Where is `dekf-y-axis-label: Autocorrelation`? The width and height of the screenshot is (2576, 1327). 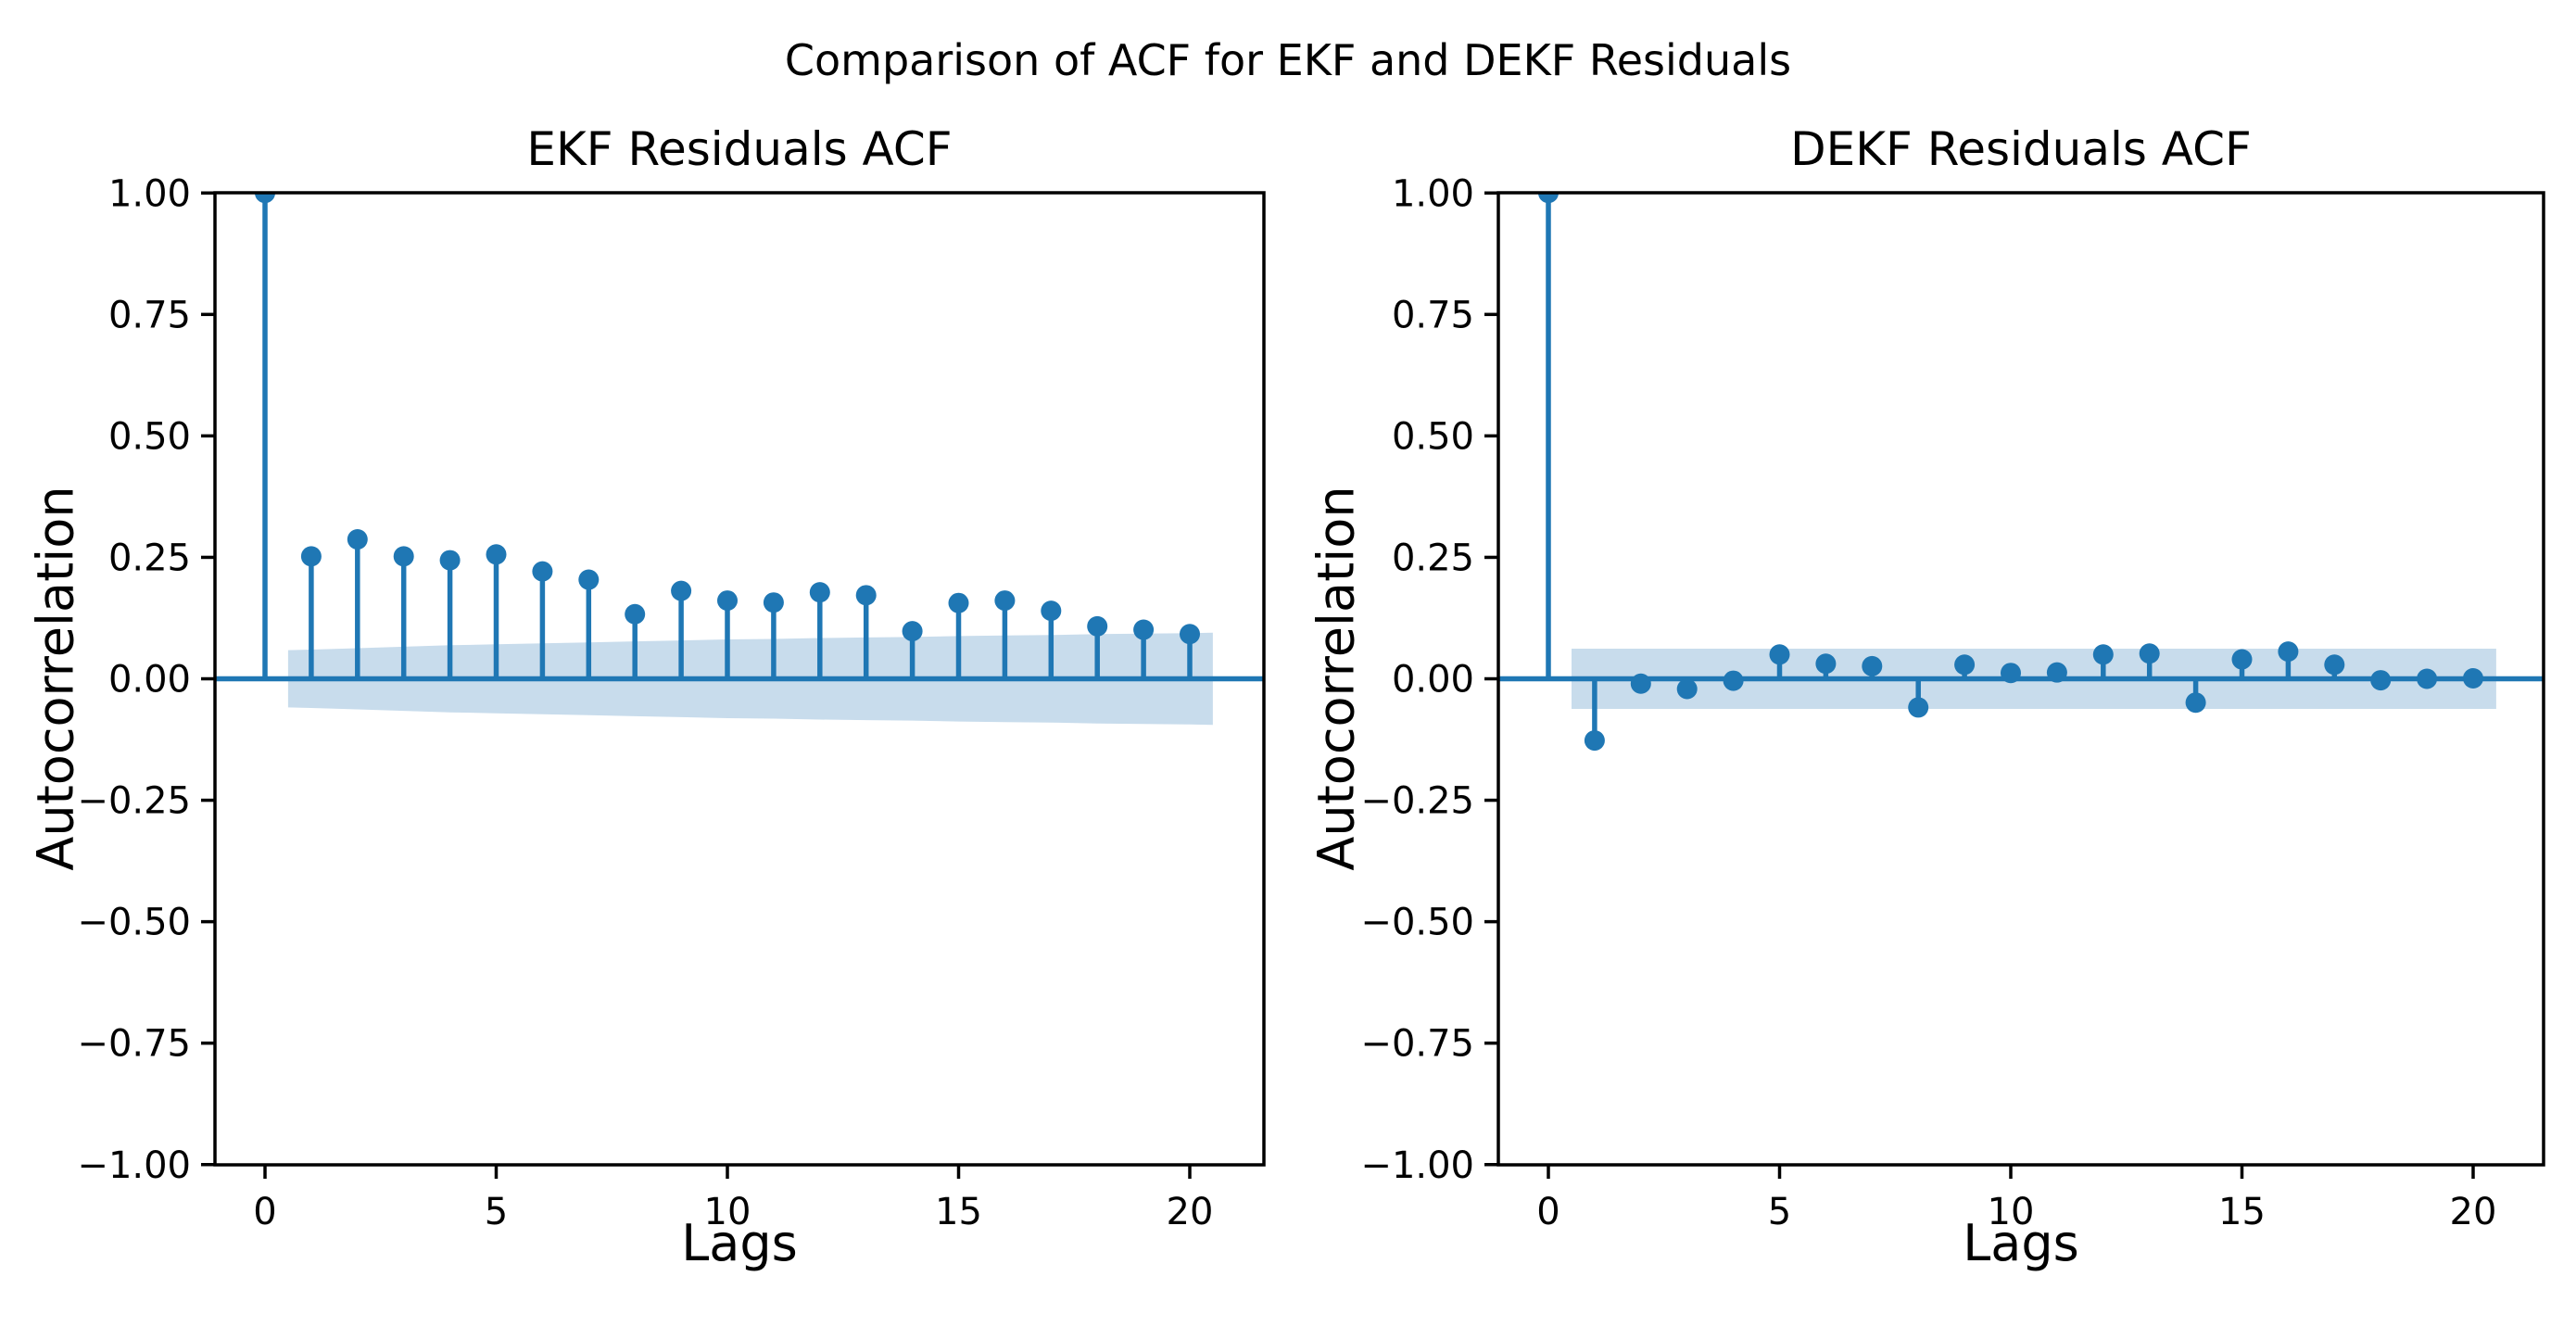
dekf-y-axis-label: Autocorrelation is located at coordinates (1336, 678).